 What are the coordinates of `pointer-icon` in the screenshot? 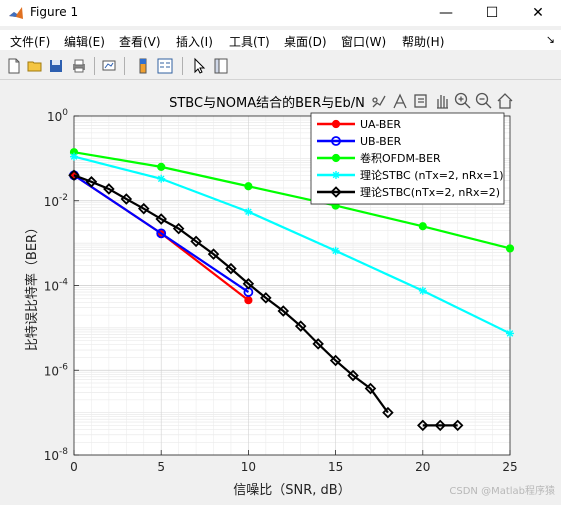 It's located at (199, 66).